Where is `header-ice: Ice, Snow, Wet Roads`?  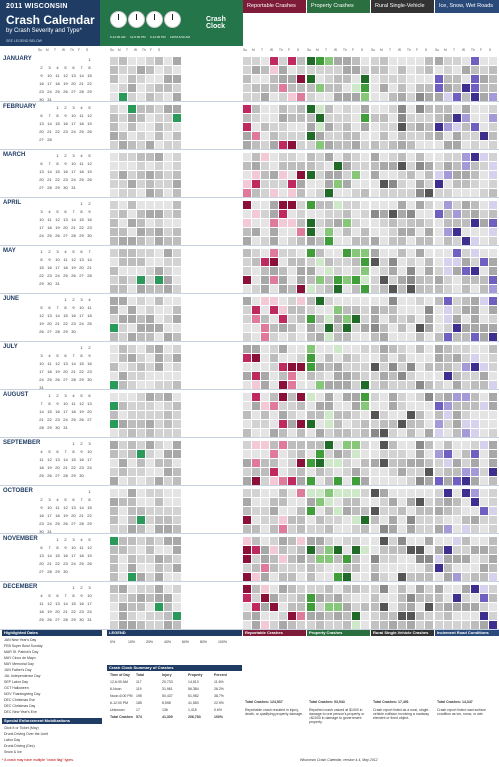 header-ice: Ice, Snow, Wet Roads is located at coordinates (467, 6).